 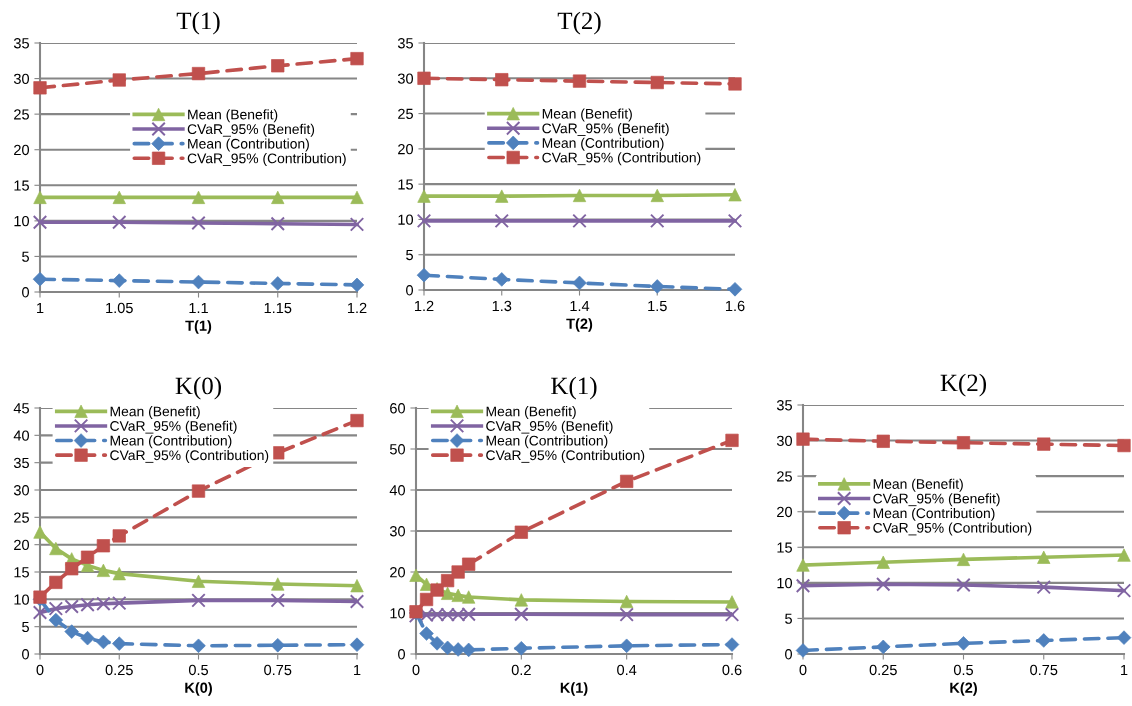 I want to click on x-tick-label: 1.4, so click(x=580, y=305).